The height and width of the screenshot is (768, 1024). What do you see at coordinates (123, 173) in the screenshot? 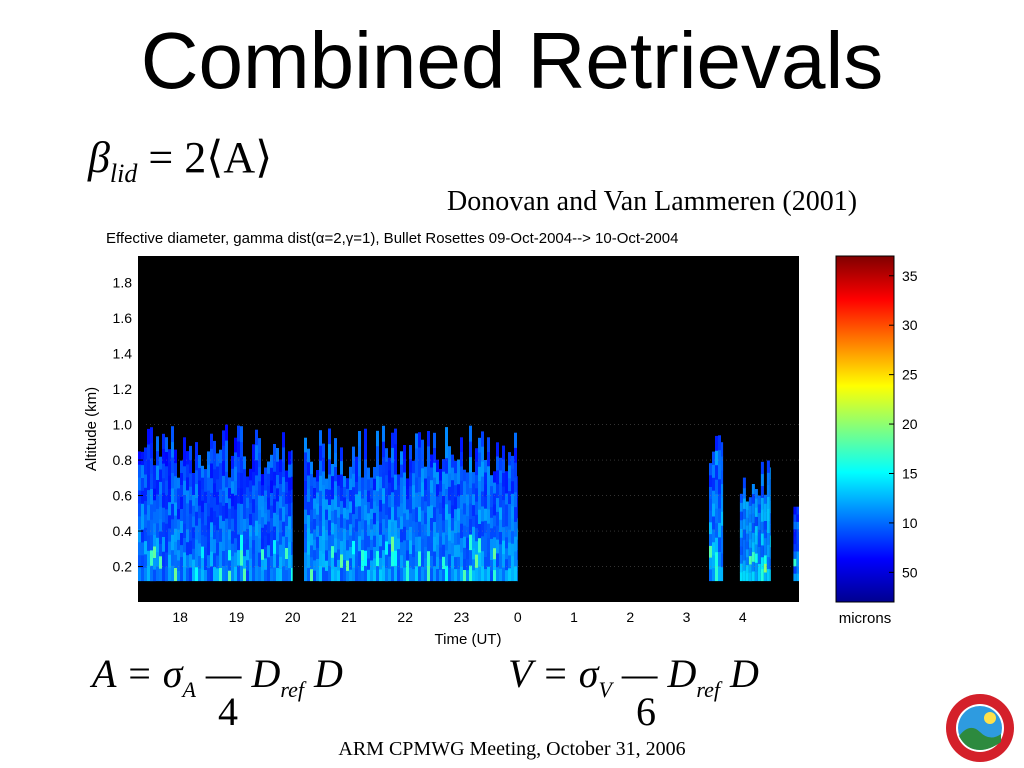
I see `lid-subscript: lid` at bounding box center [123, 173].